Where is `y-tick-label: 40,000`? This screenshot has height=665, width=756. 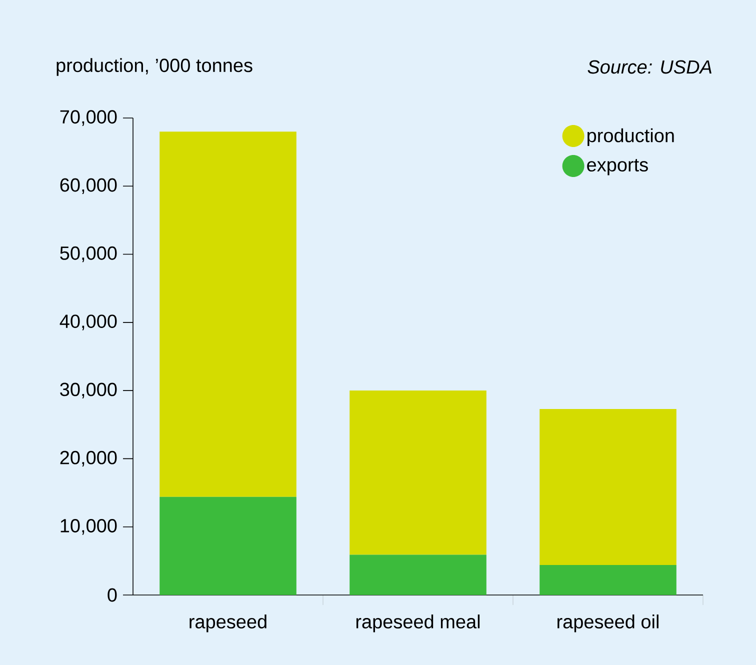
y-tick-label: 40,000 is located at coordinates (88, 322).